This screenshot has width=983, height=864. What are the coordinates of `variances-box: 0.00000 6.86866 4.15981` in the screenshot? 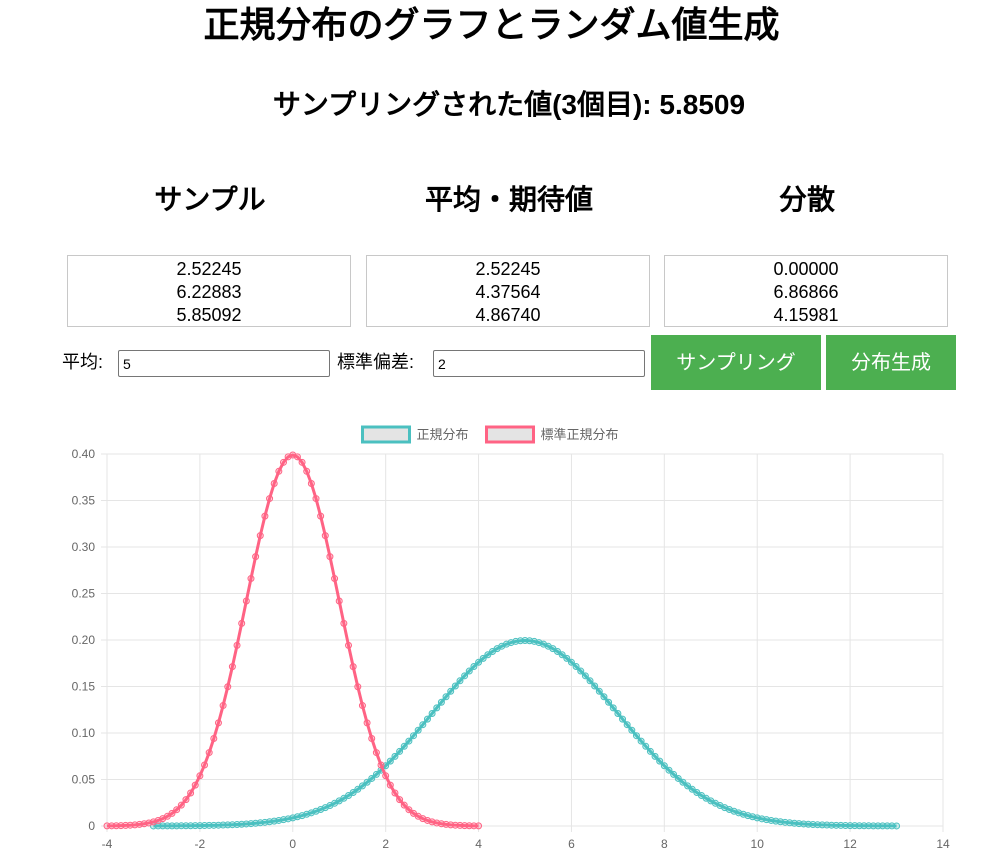 It's located at (806, 291).